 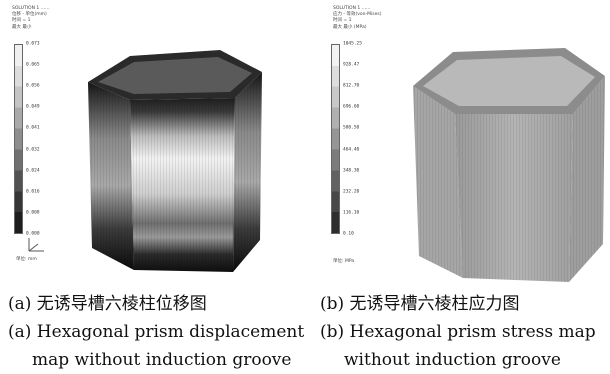 What do you see at coordinates (33, 44) in the screenshot?
I see `legend-tick-label: 0.073` at bounding box center [33, 44].